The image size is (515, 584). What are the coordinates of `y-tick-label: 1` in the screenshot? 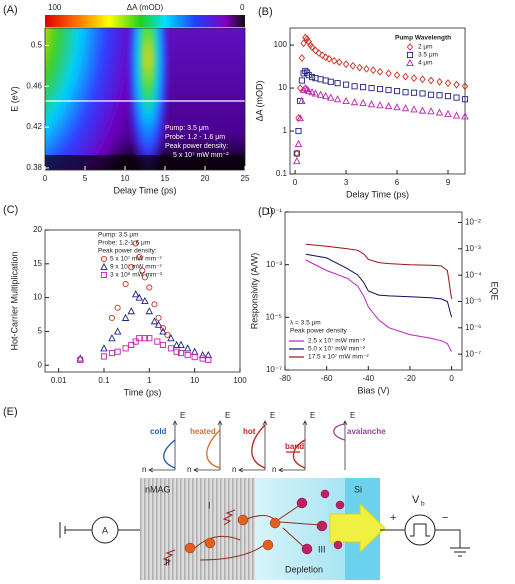 It's located at (285, 130).